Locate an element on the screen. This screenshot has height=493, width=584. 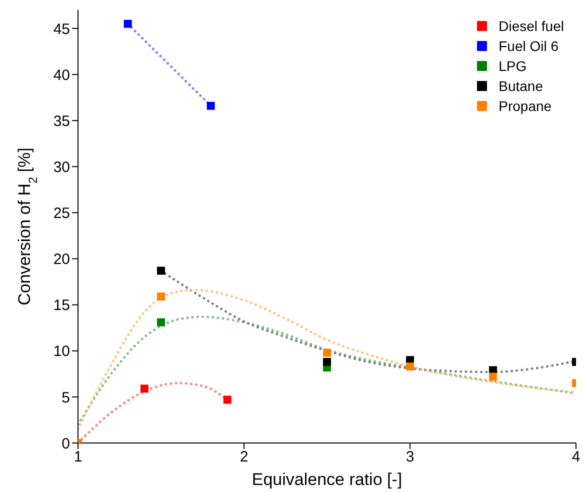
y-tick-label: 25 is located at coordinates (61, 213).